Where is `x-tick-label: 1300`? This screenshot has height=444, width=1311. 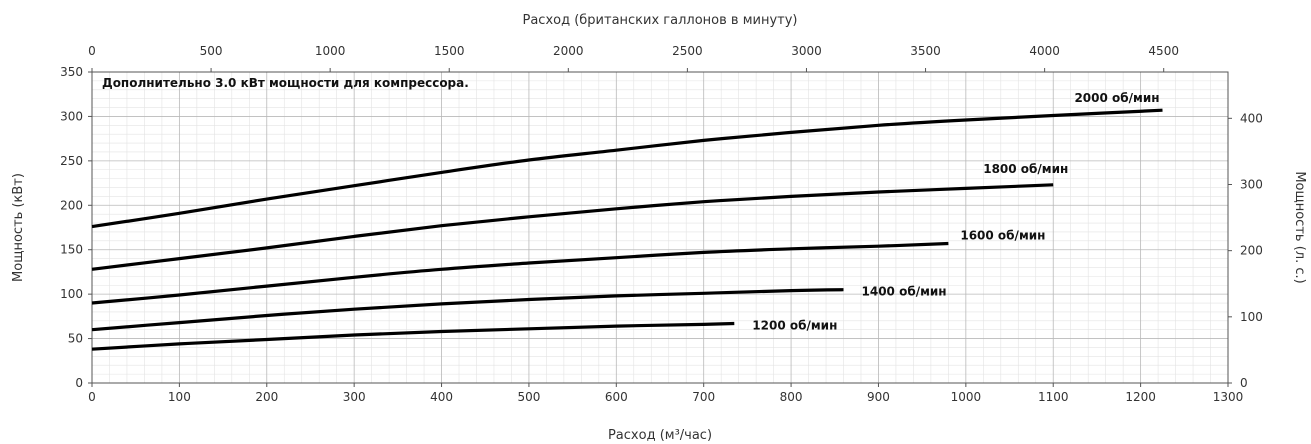
x-tick-label: 1300 is located at coordinates (1228, 397).